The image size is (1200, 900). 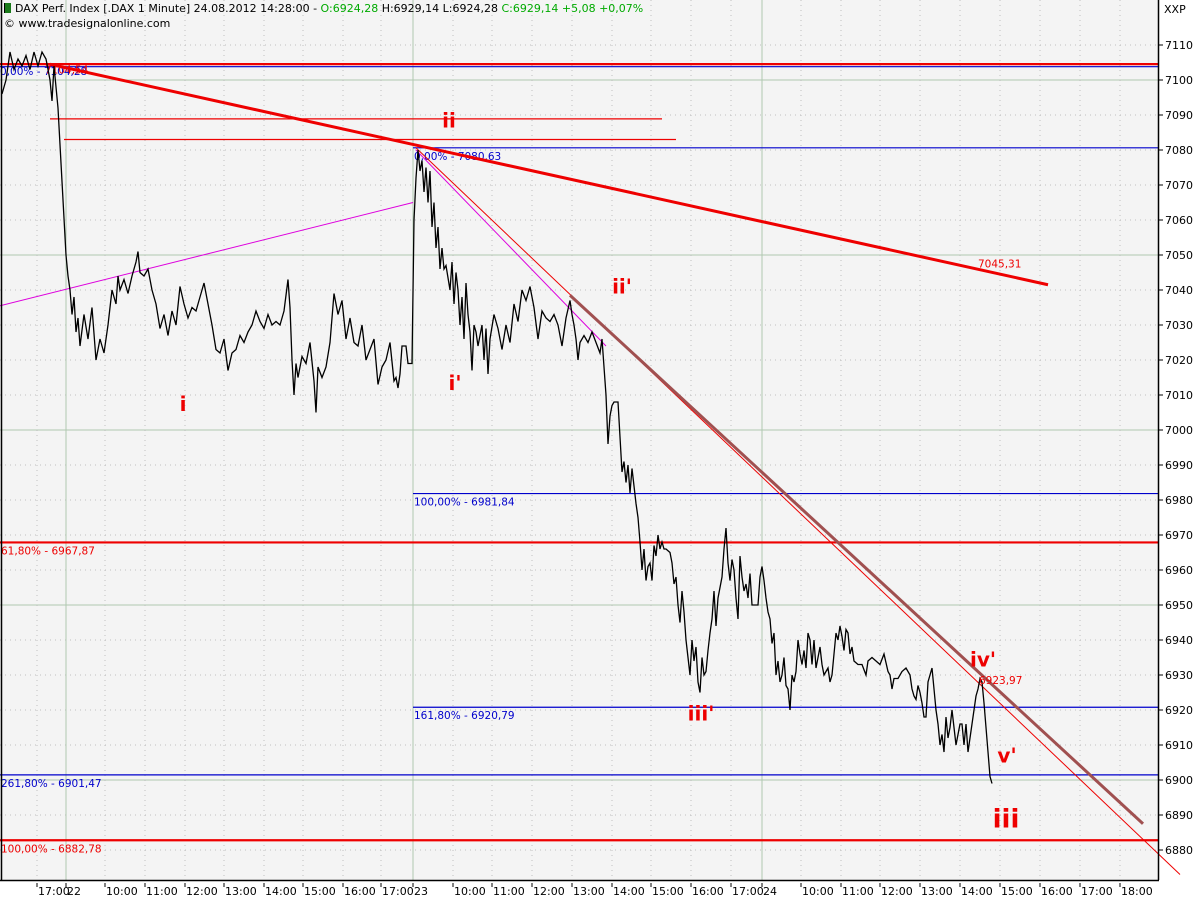 What do you see at coordinates (1179, 395) in the screenshot?
I see `y-tick-label: 7010` at bounding box center [1179, 395].